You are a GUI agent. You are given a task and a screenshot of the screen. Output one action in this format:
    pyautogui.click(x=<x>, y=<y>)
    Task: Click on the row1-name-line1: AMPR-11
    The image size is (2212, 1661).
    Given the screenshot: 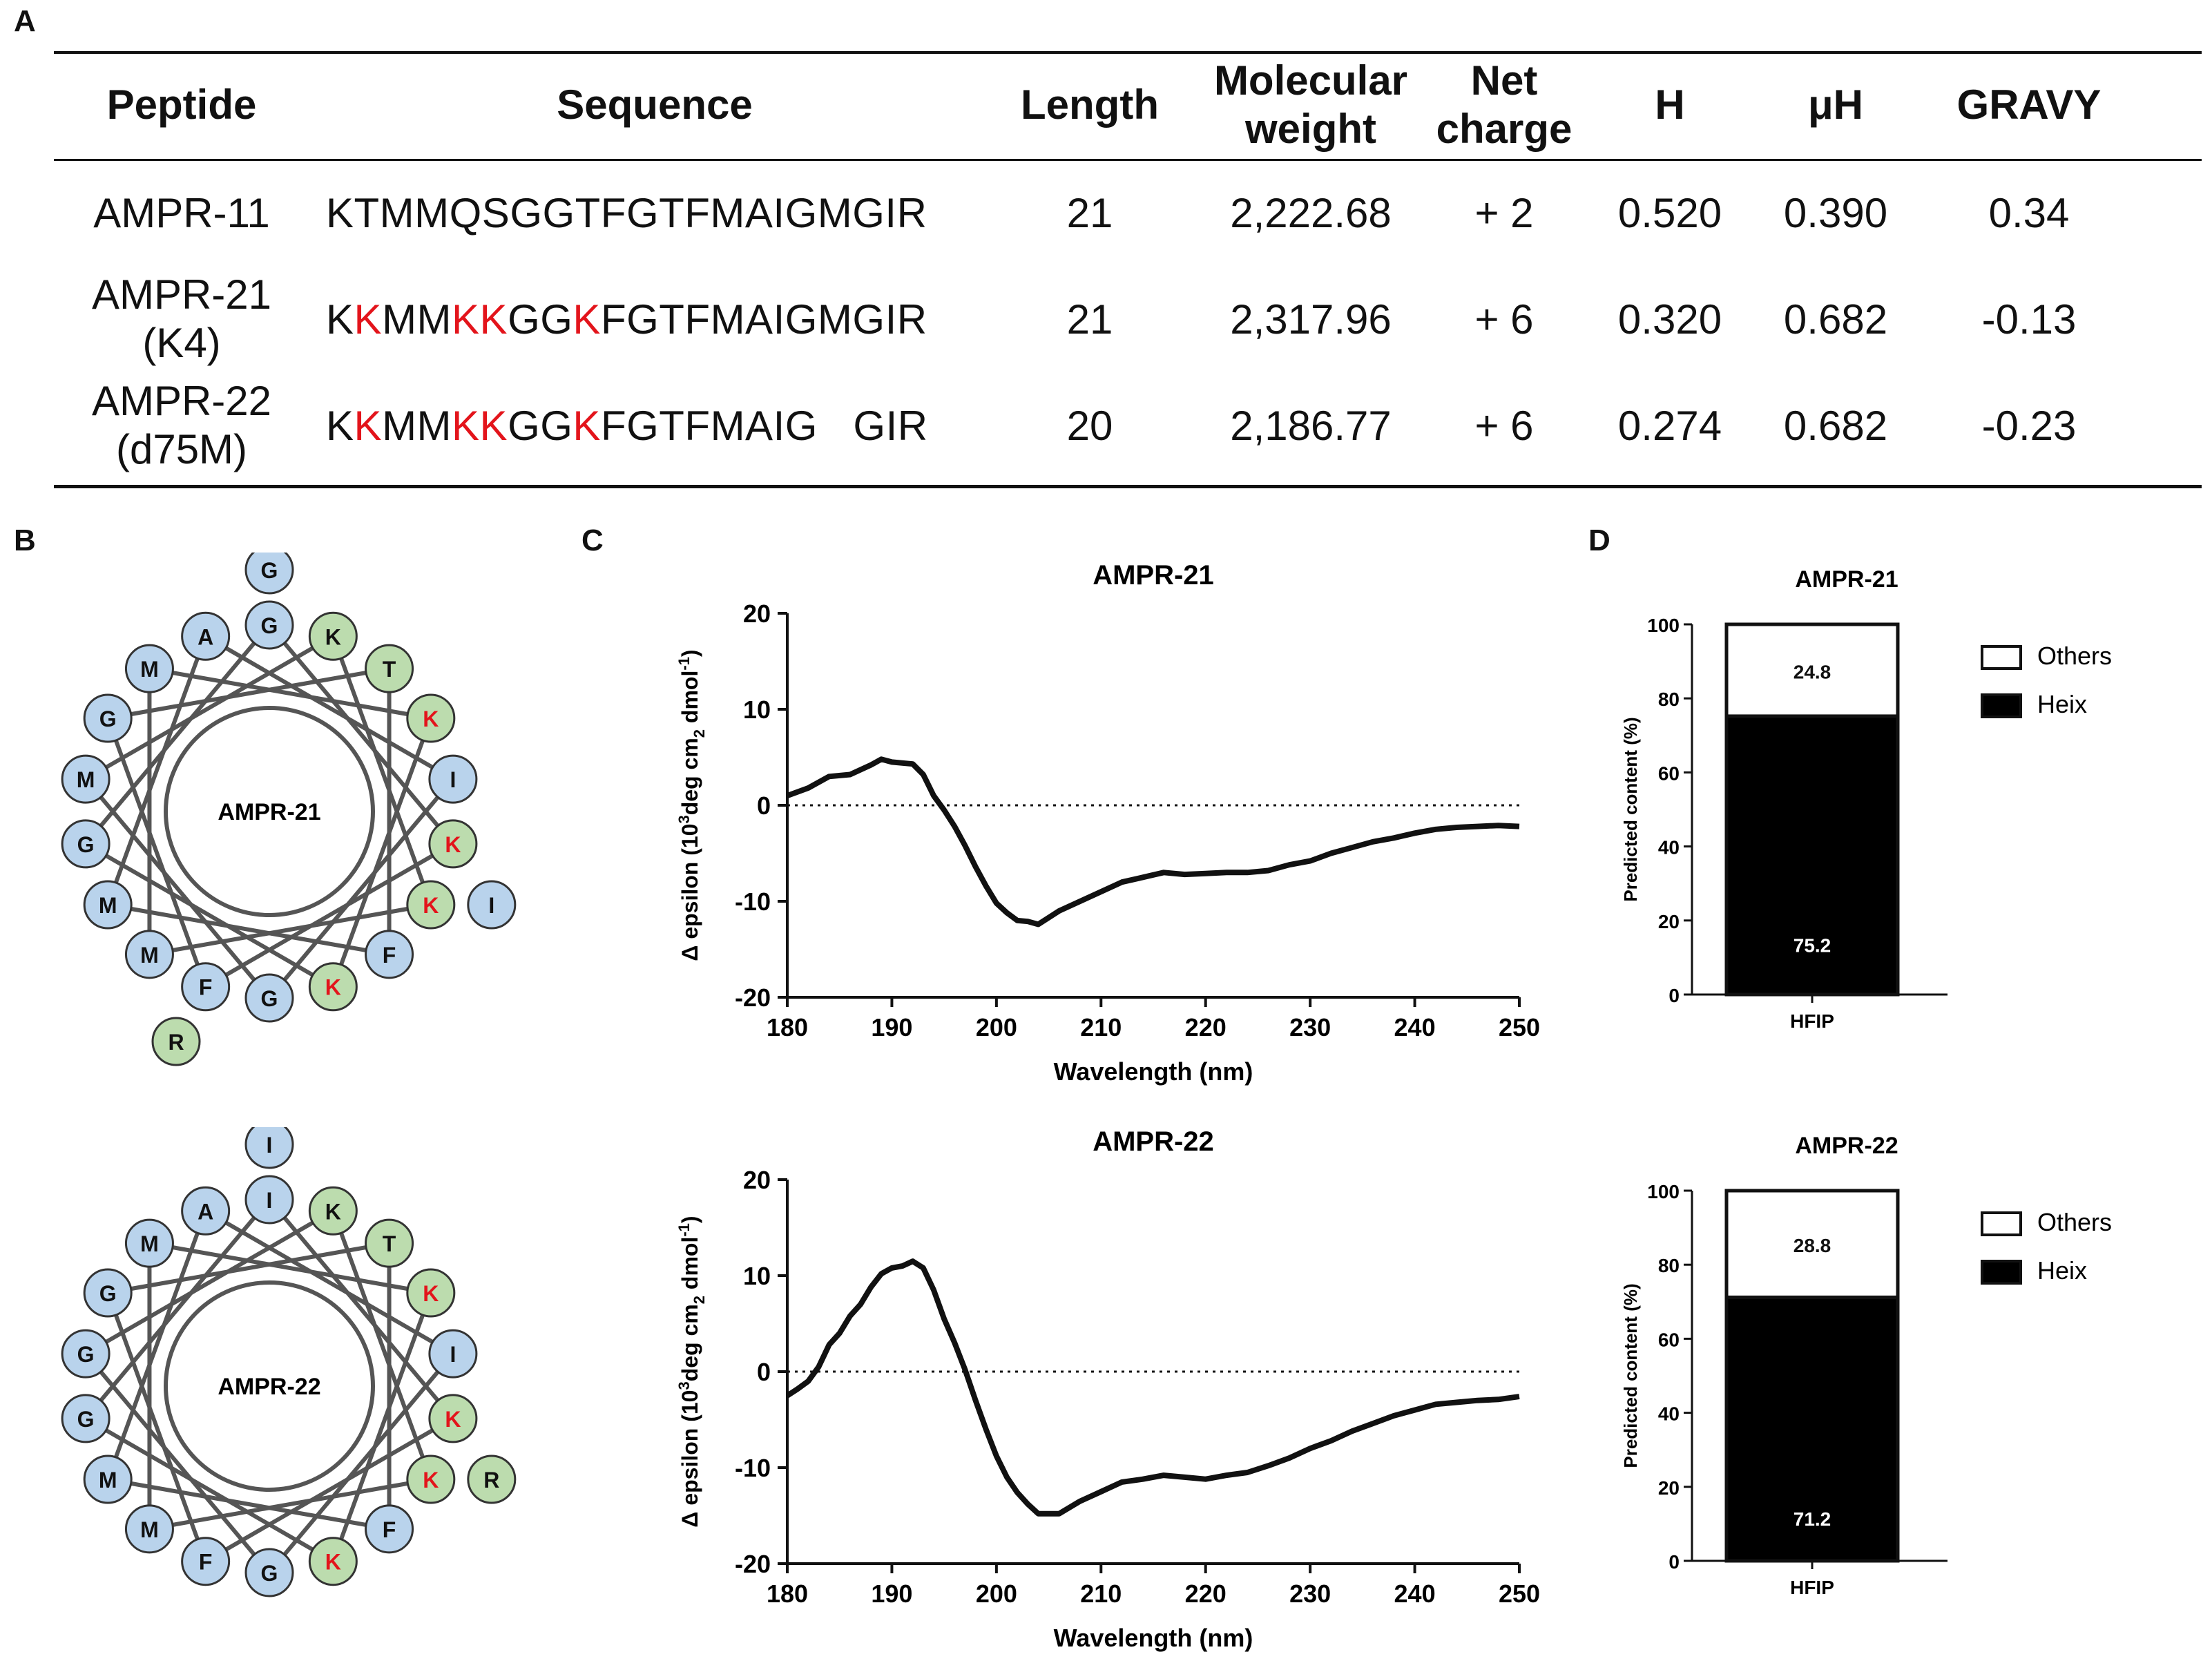 What is the action you would take?
    pyautogui.click(x=181, y=213)
    